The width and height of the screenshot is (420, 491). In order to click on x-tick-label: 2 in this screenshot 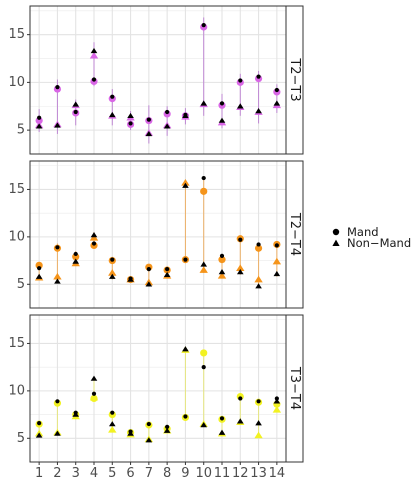, I will do `click(57, 473)`.